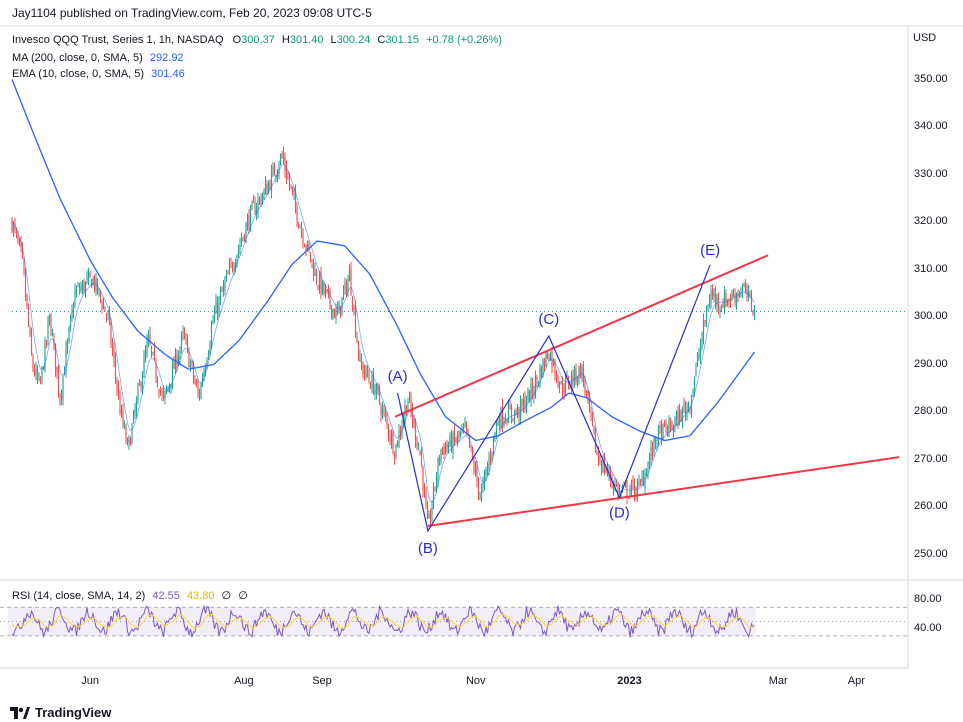 This screenshot has width=963, height=722. I want to click on tradingview-logo: TradingView, so click(60, 712).